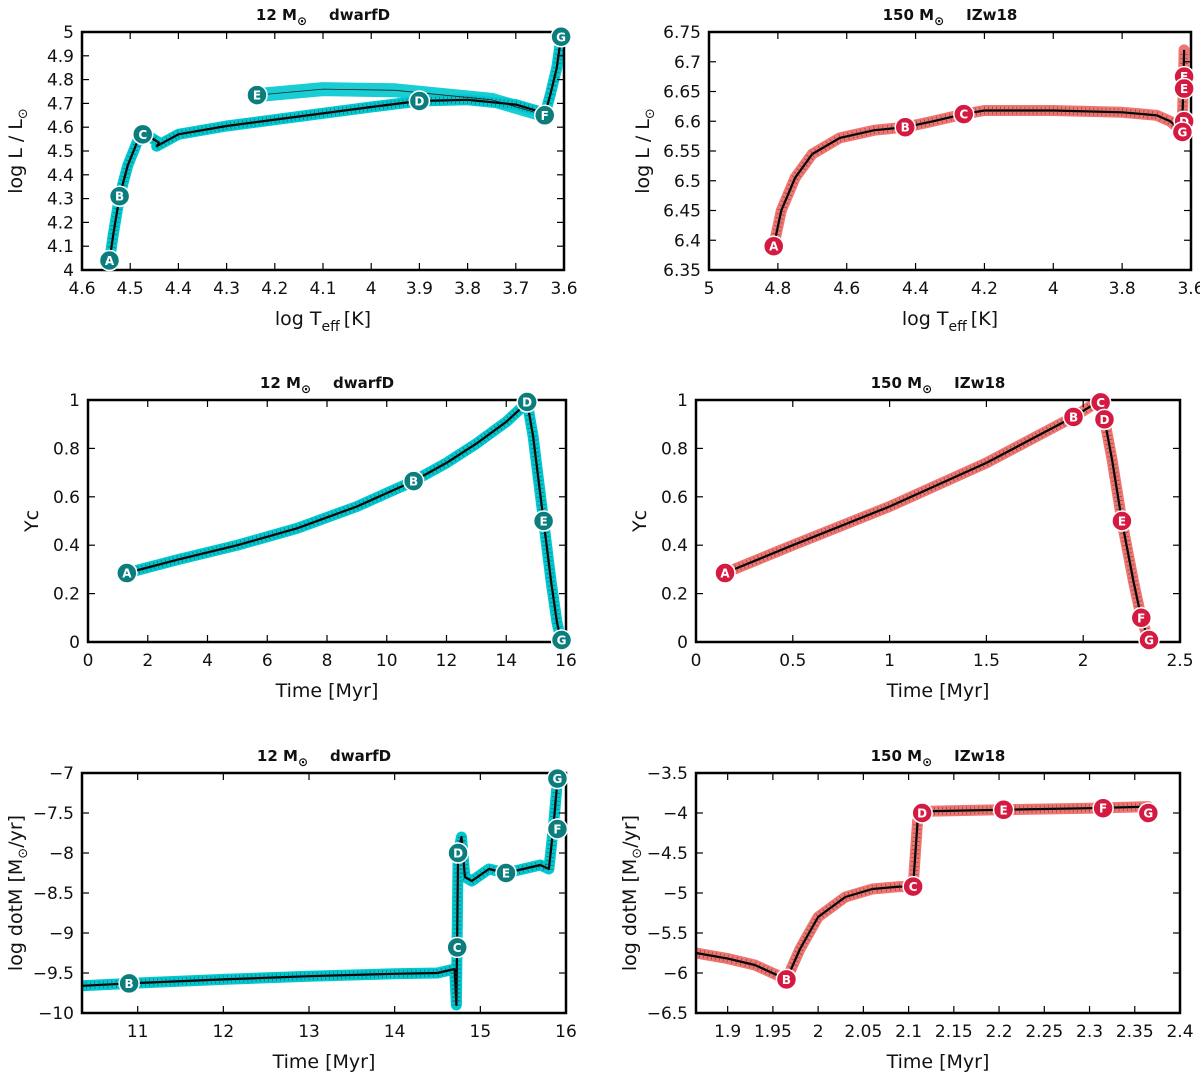  What do you see at coordinates (773, 1032) in the screenshot?
I see `x-tick-label: 1.95` at bounding box center [773, 1032].